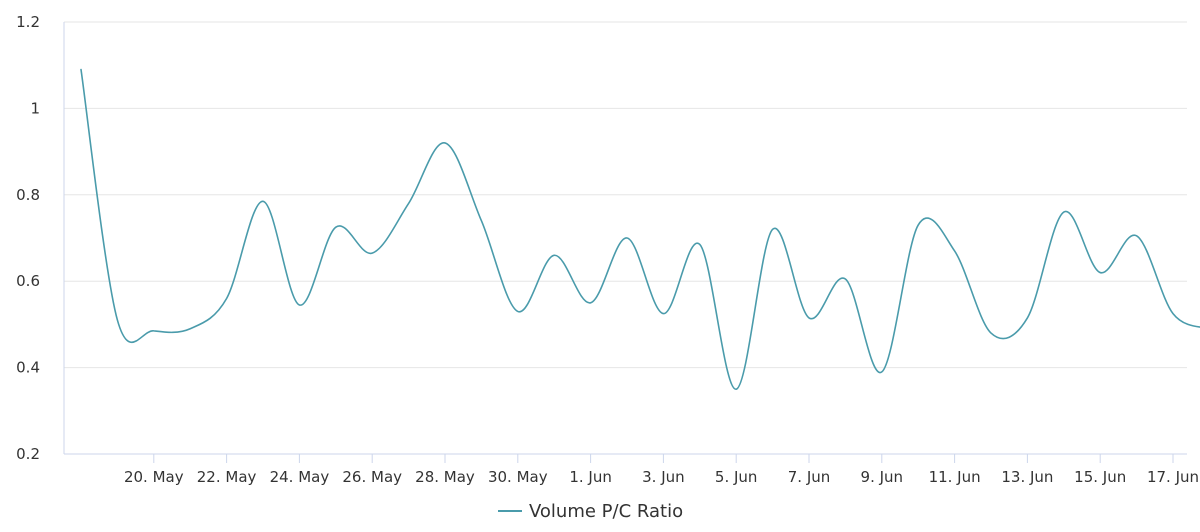 The width and height of the screenshot is (1200, 532). I want to click on y-tick-label: 1, so click(35, 108).